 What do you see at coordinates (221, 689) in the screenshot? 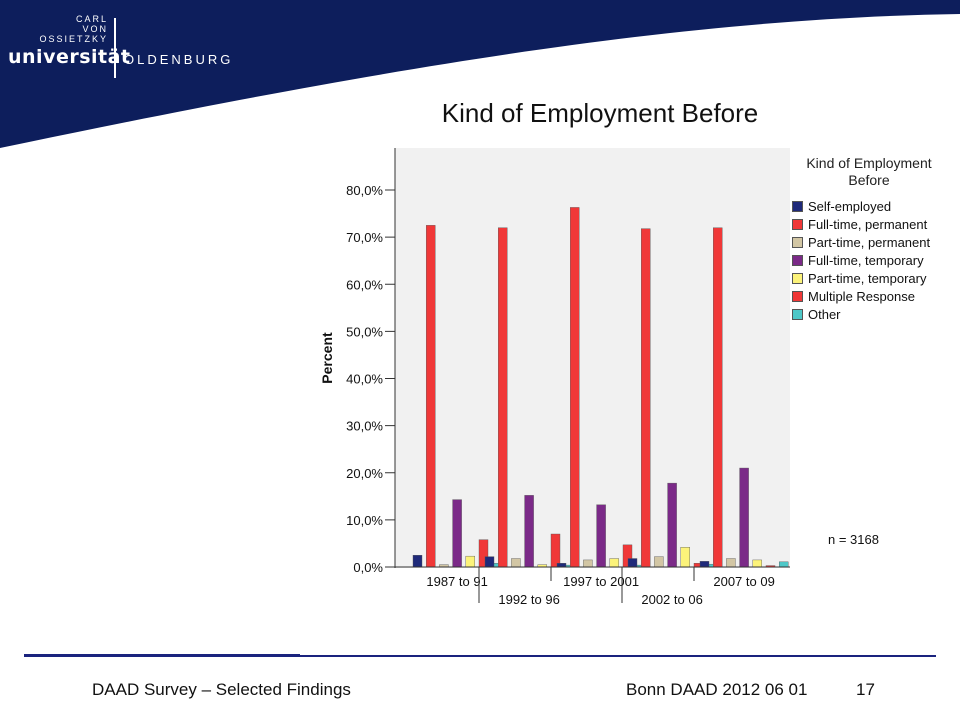
I see `footer-presentation-title: DAAD Survey – Selected Findings` at bounding box center [221, 689].